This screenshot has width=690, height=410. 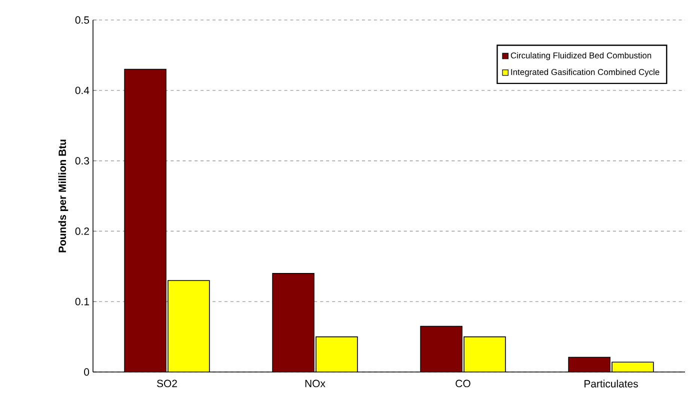 What do you see at coordinates (315, 384) in the screenshot?
I see `x-tick-label: NOx` at bounding box center [315, 384].